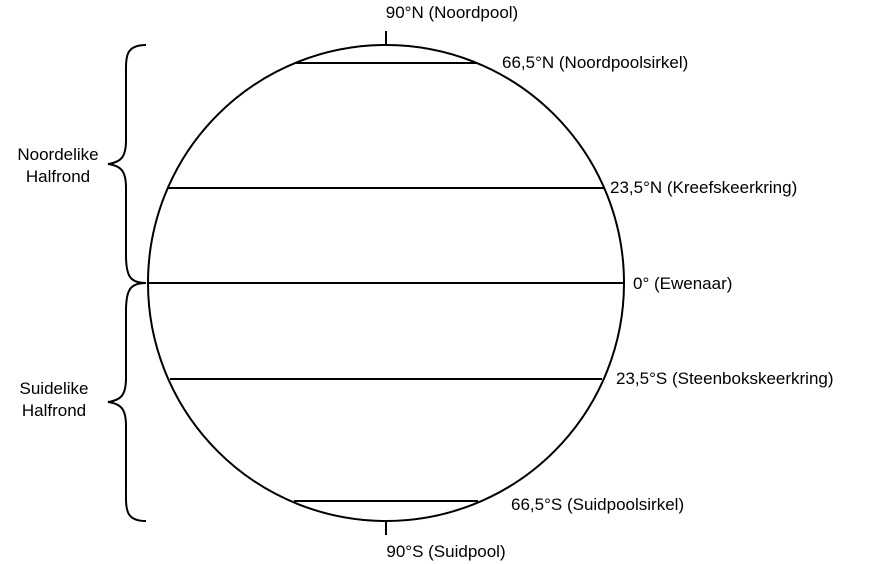 The width and height of the screenshot is (882, 564). What do you see at coordinates (703, 187) in the screenshot?
I see `latitude-label-tropic-of-cancer: 23,5°N (Kreefskeerkring)` at bounding box center [703, 187].